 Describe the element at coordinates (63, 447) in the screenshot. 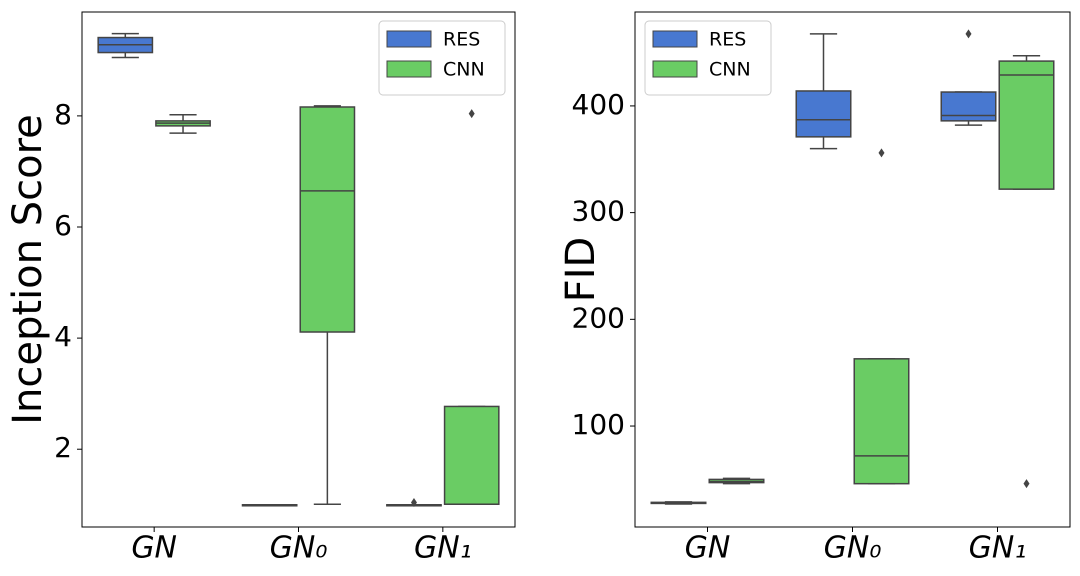

I see `y-tick-label: 2` at that location.